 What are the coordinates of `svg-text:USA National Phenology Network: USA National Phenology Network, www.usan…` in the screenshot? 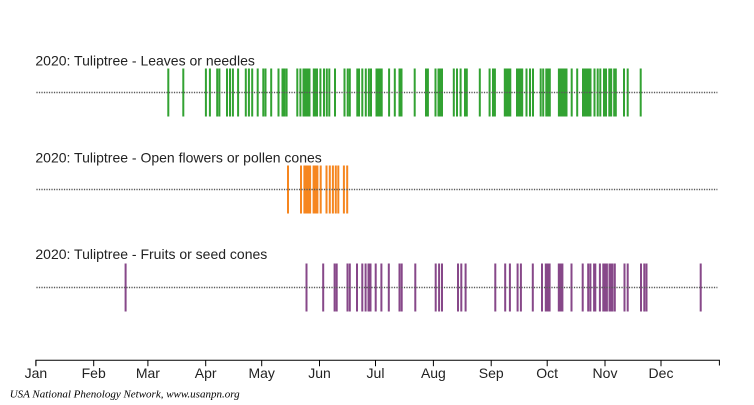 It's located at (125, 395).